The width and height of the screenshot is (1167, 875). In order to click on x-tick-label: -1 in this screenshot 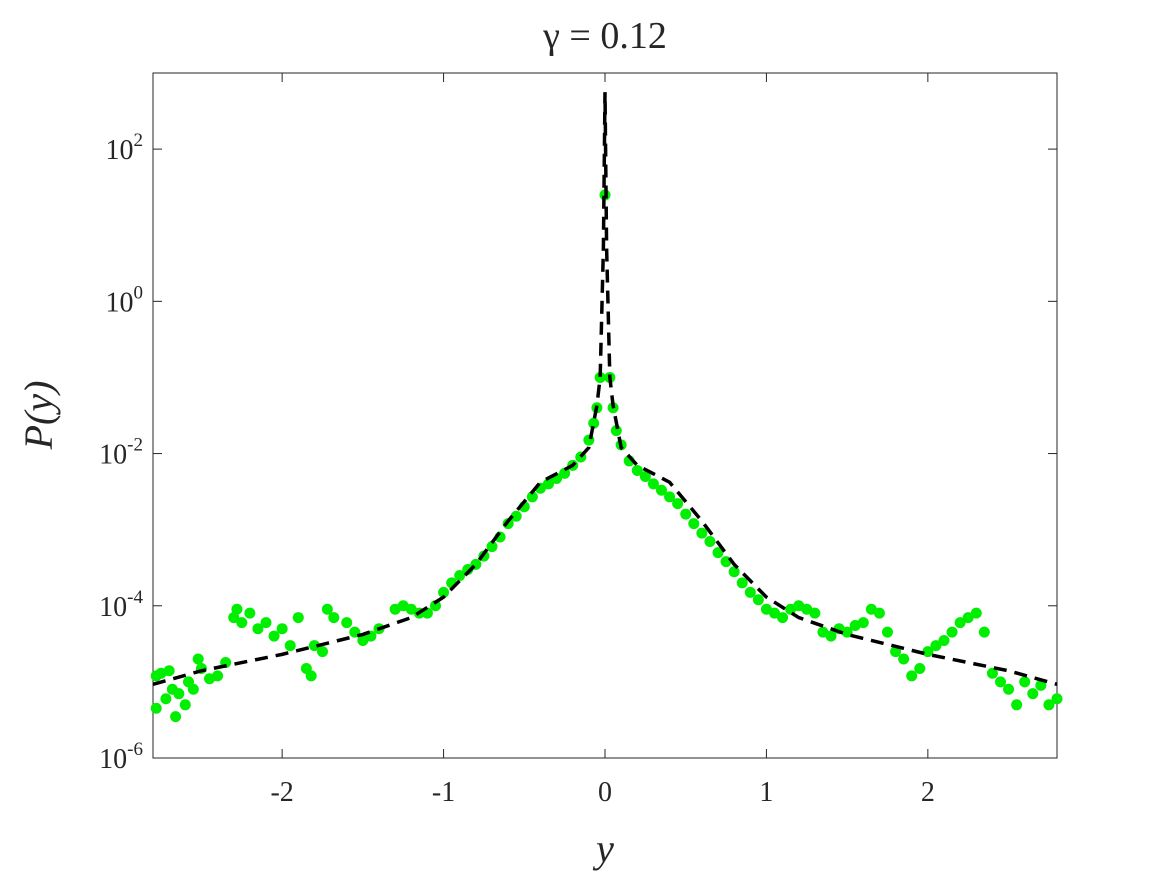, I will do `click(443, 792)`.